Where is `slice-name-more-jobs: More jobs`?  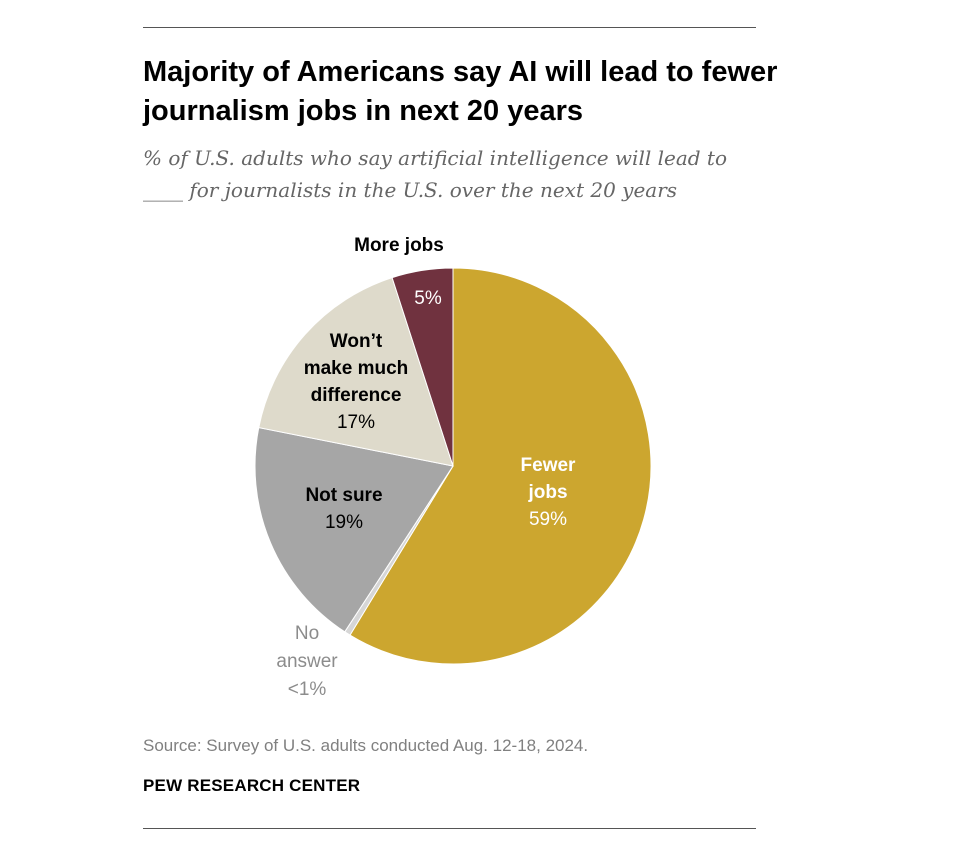
slice-name-more-jobs: More jobs is located at coordinates (399, 245).